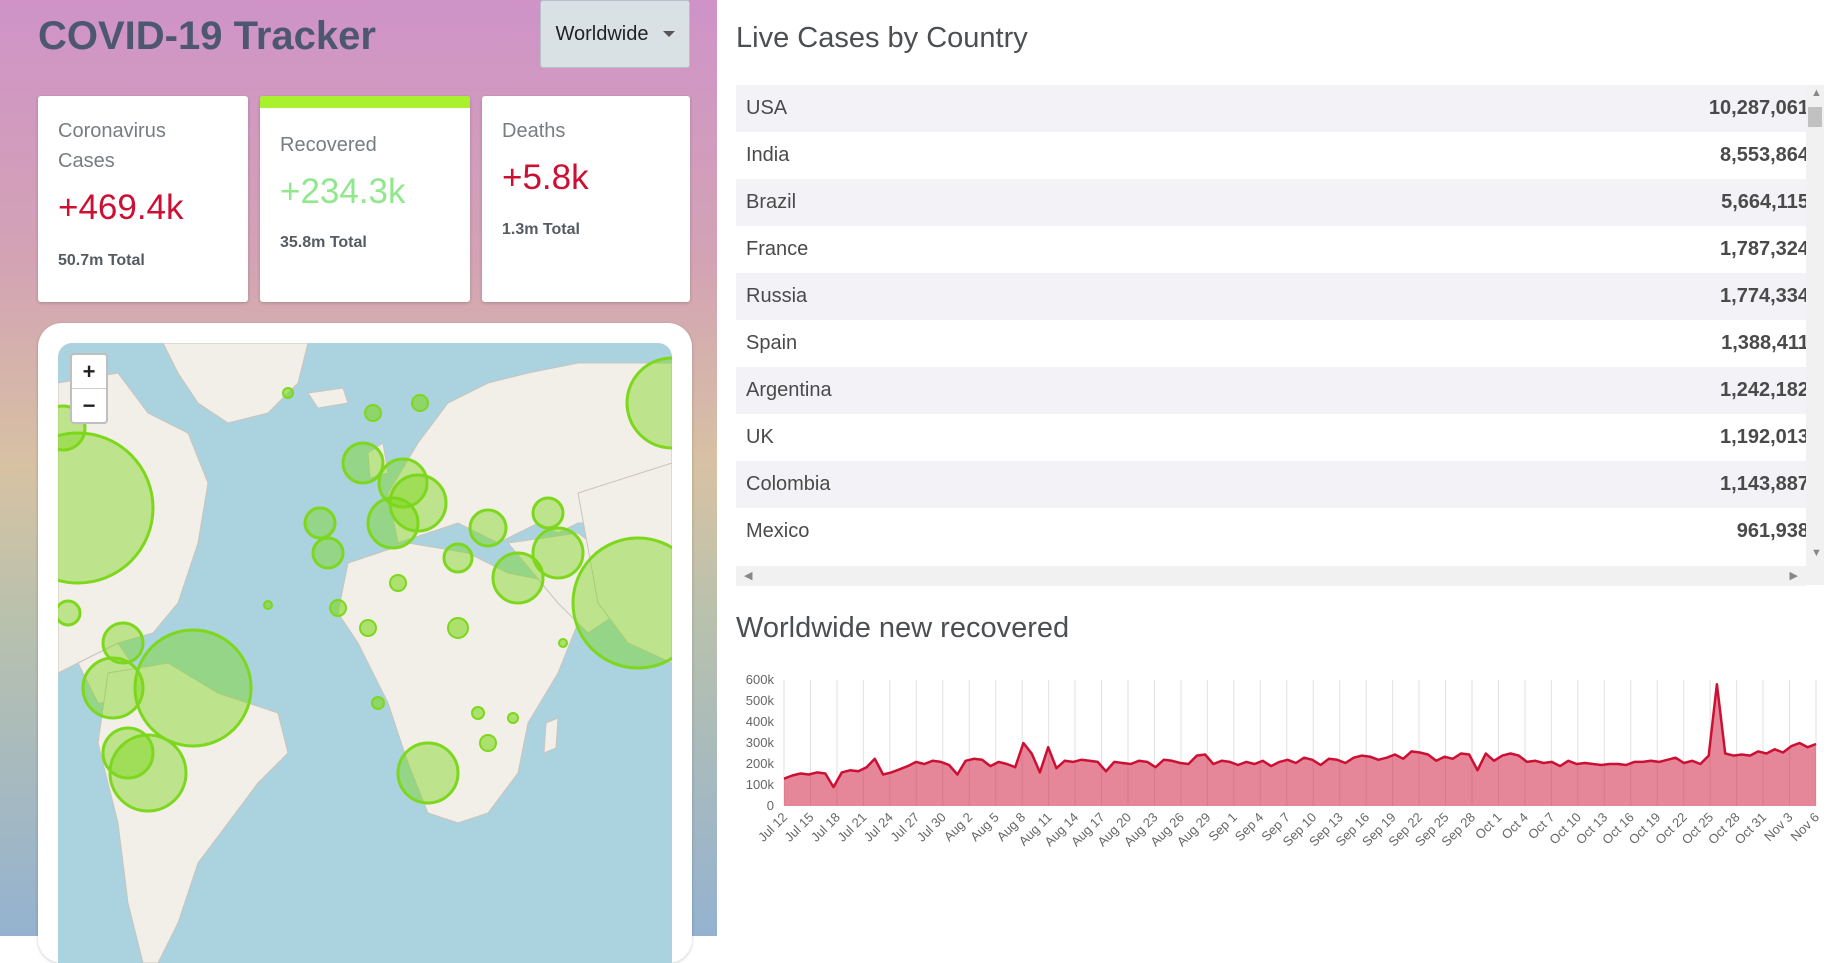 This screenshot has height=963, width=1833. What do you see at coordinates (128, 753) in the screenshot?
I see `chile-circle` at bounding box center [128, 753].